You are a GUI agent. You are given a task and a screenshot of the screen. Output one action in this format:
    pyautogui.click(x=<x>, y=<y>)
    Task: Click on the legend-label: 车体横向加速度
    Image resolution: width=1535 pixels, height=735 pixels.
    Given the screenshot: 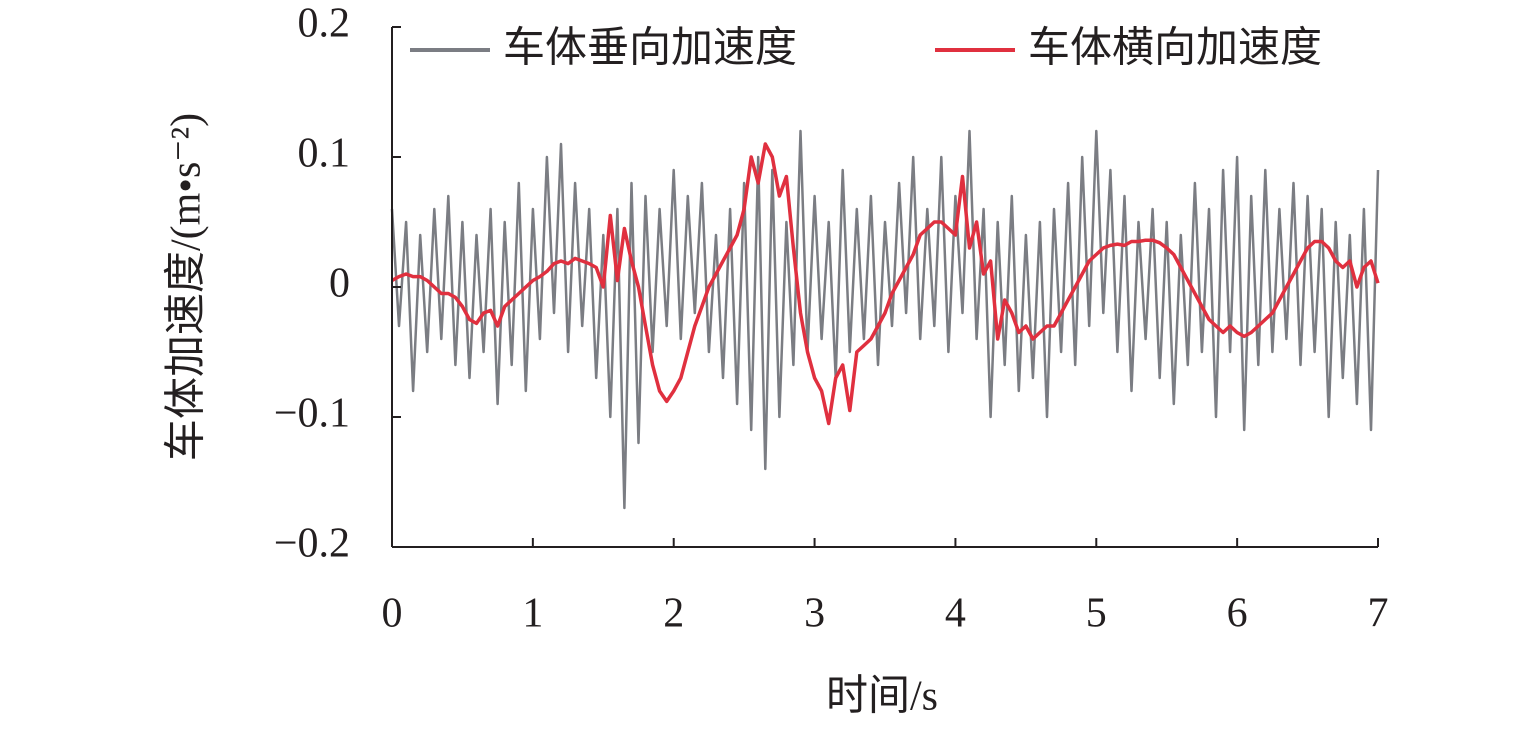 What is the action you would take?
    pyautogui.click(x=1175, y=49)
    